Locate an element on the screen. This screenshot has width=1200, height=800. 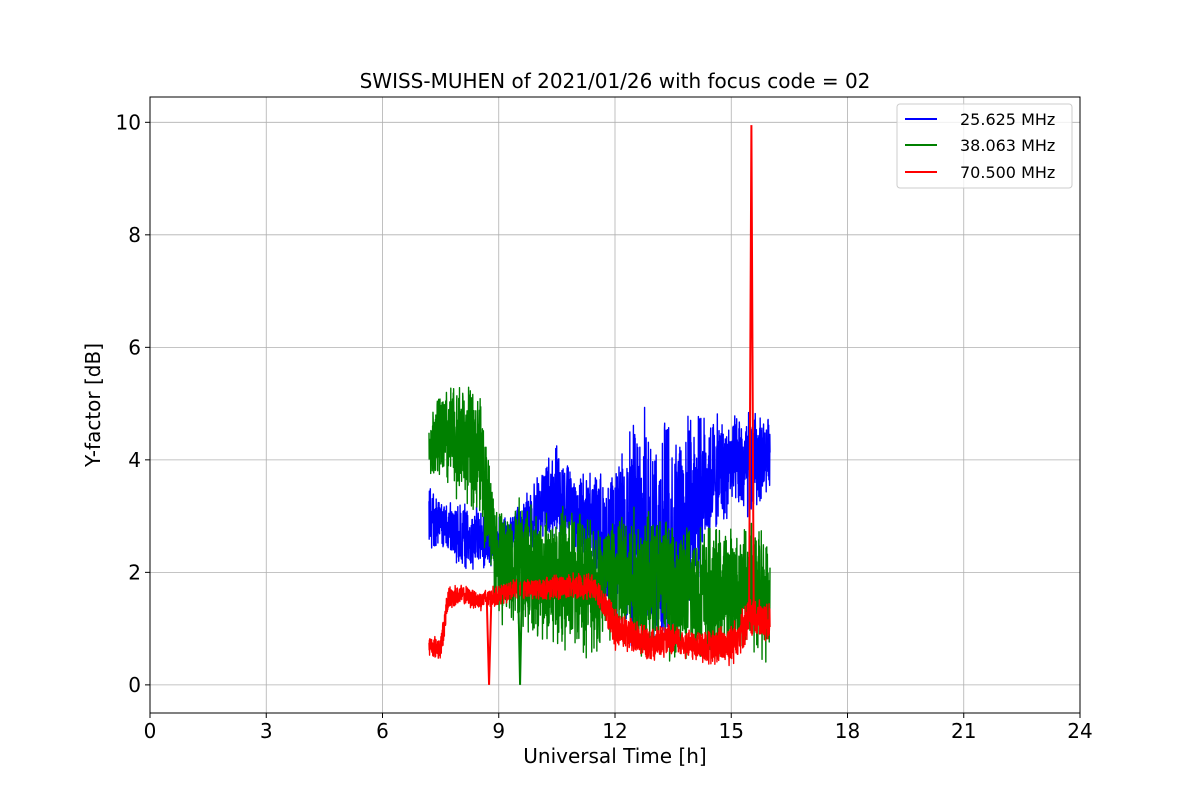
x-tick-label: 24 is located at coordinates (1079, 731).